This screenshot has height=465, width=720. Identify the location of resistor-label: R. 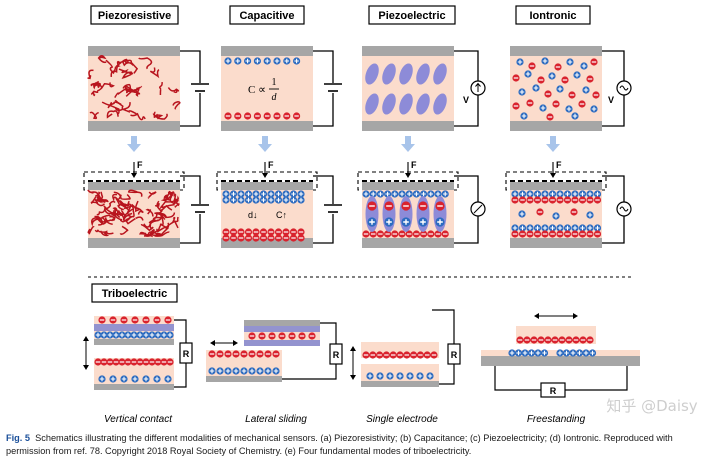
(454, 355).